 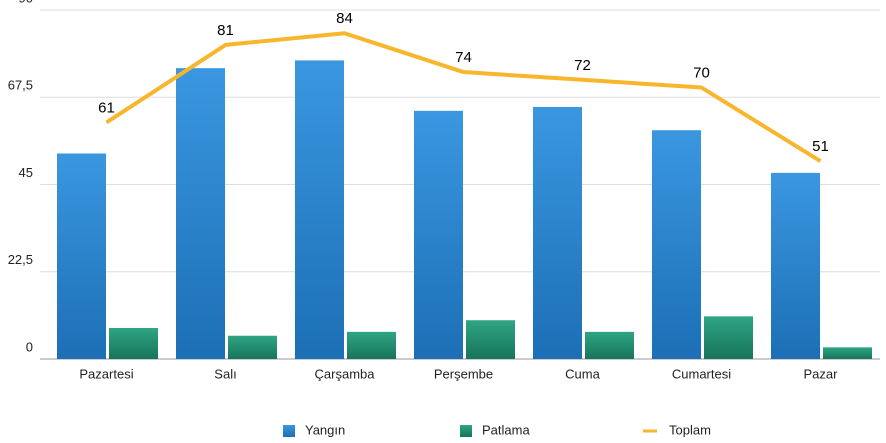 What do you see at coordinates (690, 429) in the screenshot?
I see `legend-label: Toplam` at bounding box center [690, 429].